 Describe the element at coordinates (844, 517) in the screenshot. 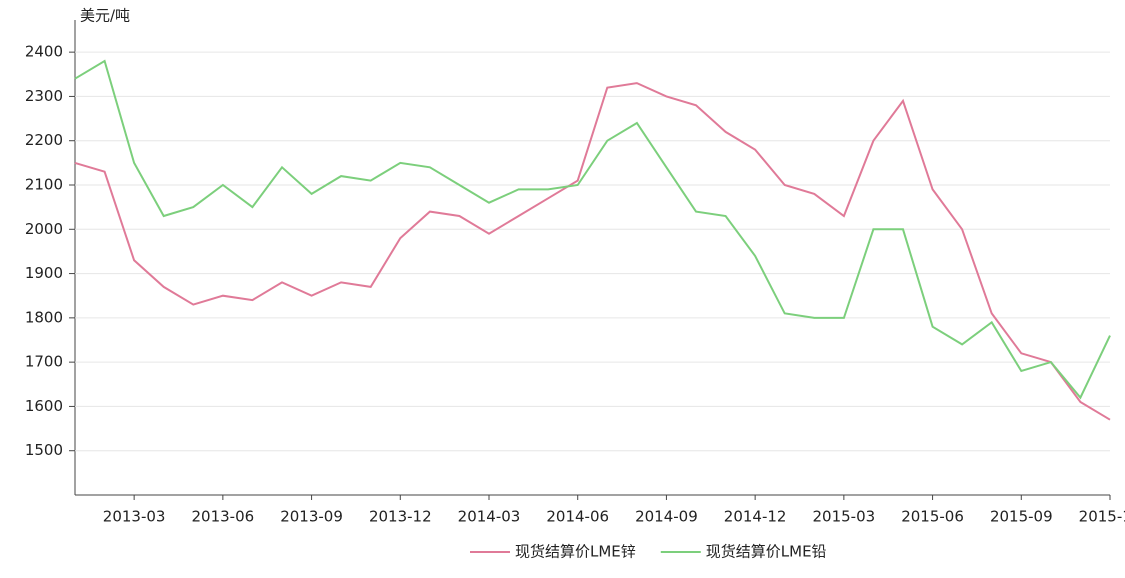

I see `x-tick-label: 2015-03` at that location.